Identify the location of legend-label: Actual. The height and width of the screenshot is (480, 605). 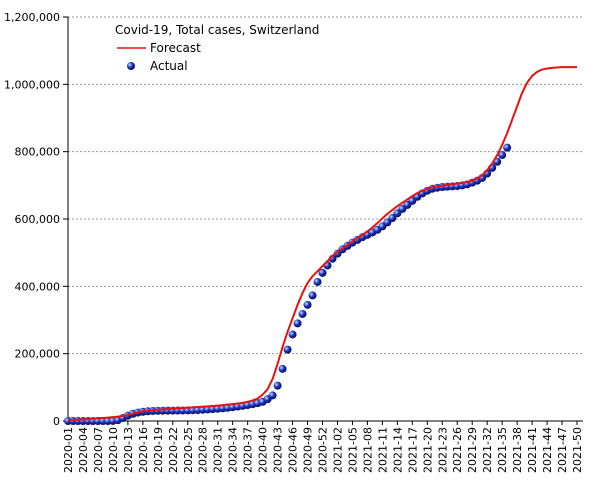
(169, 66).